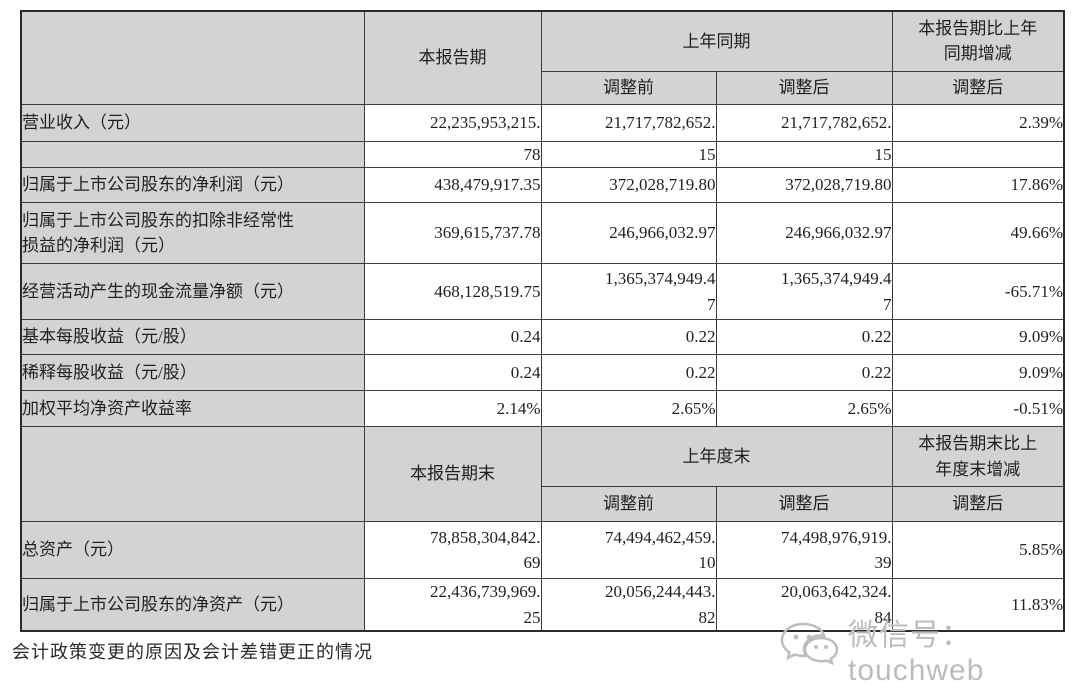 This screenshot has width=1080, height=688. What do you see at coordinates (192, 122) in the screenshot?
I see `row-label: 营业收入（元）` at bounding box center [192, 122].